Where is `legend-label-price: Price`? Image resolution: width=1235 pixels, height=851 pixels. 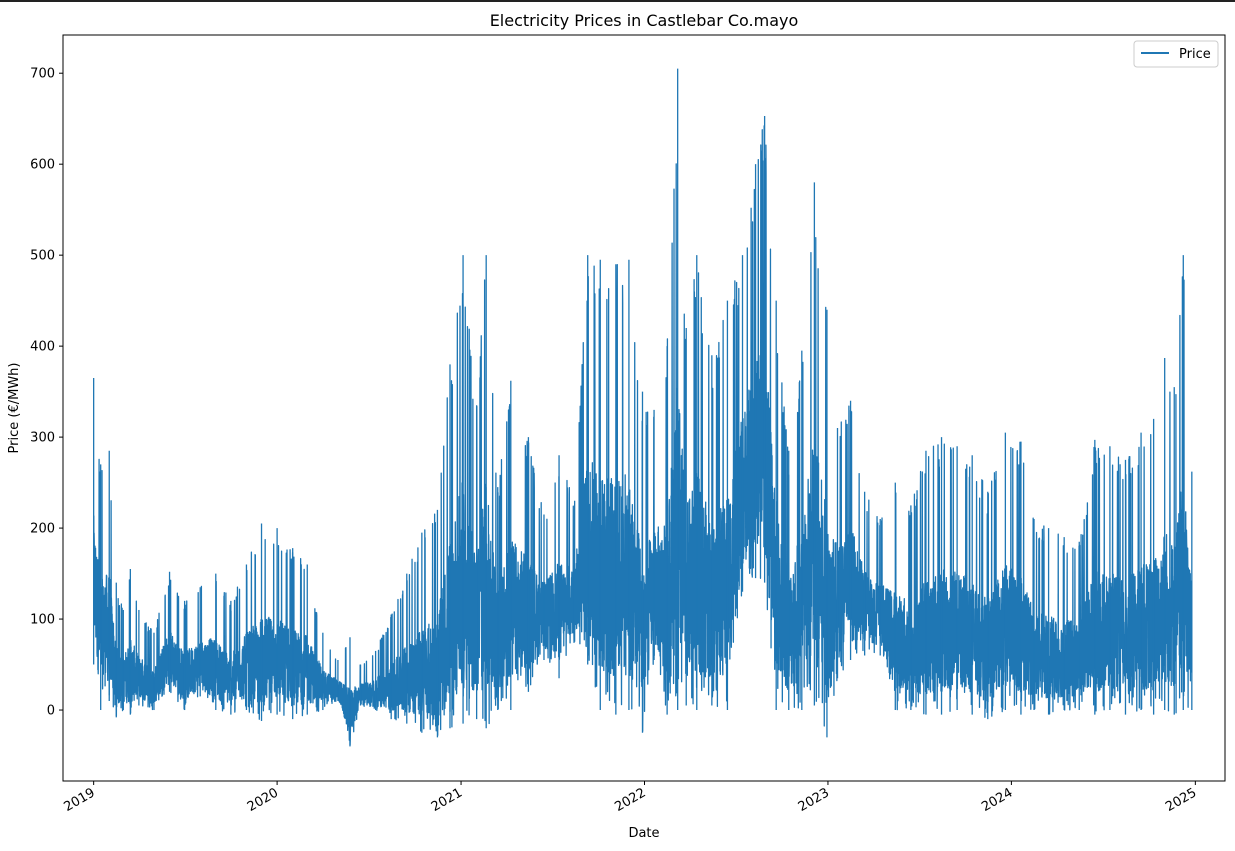 legend-label-price: Price is located at coordinates (1195, 54).